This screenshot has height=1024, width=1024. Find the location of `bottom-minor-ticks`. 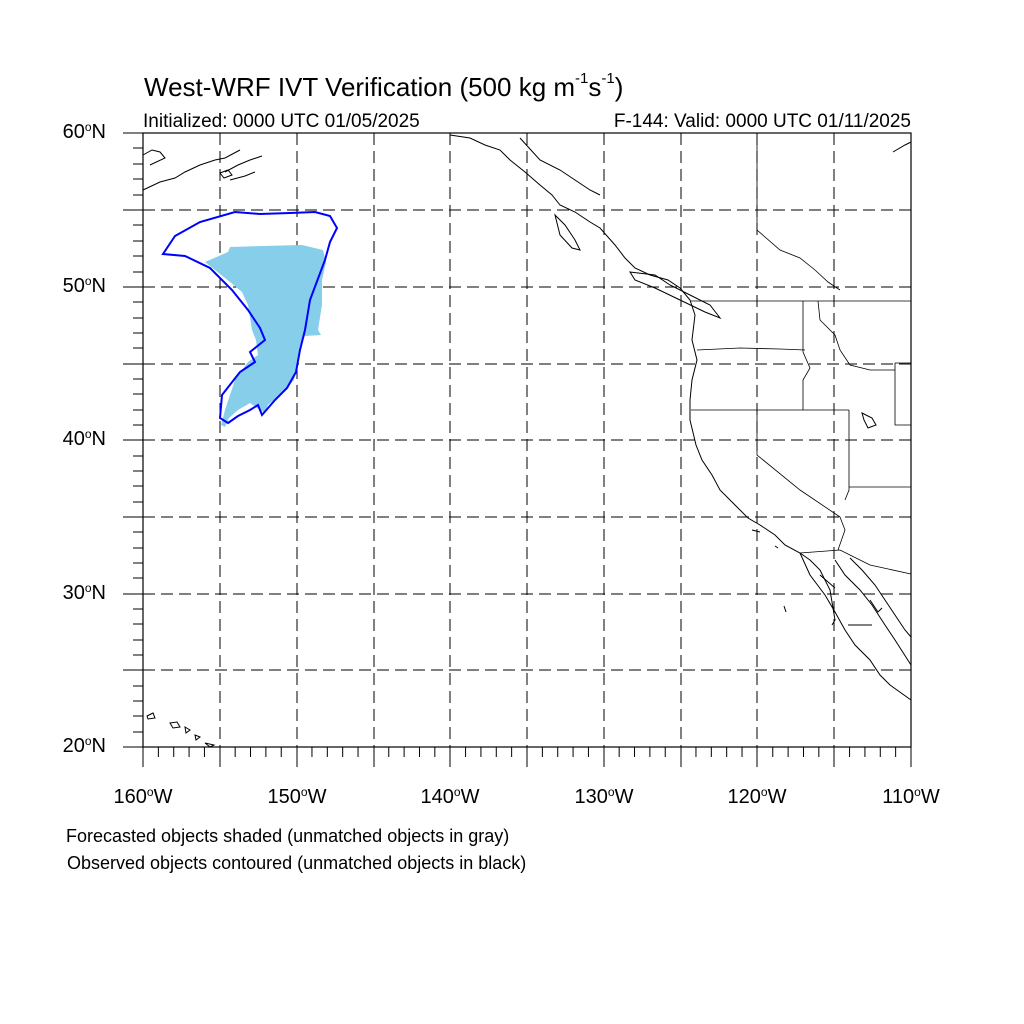

bottom-minor-ticks is located at coordinates (527, 752).